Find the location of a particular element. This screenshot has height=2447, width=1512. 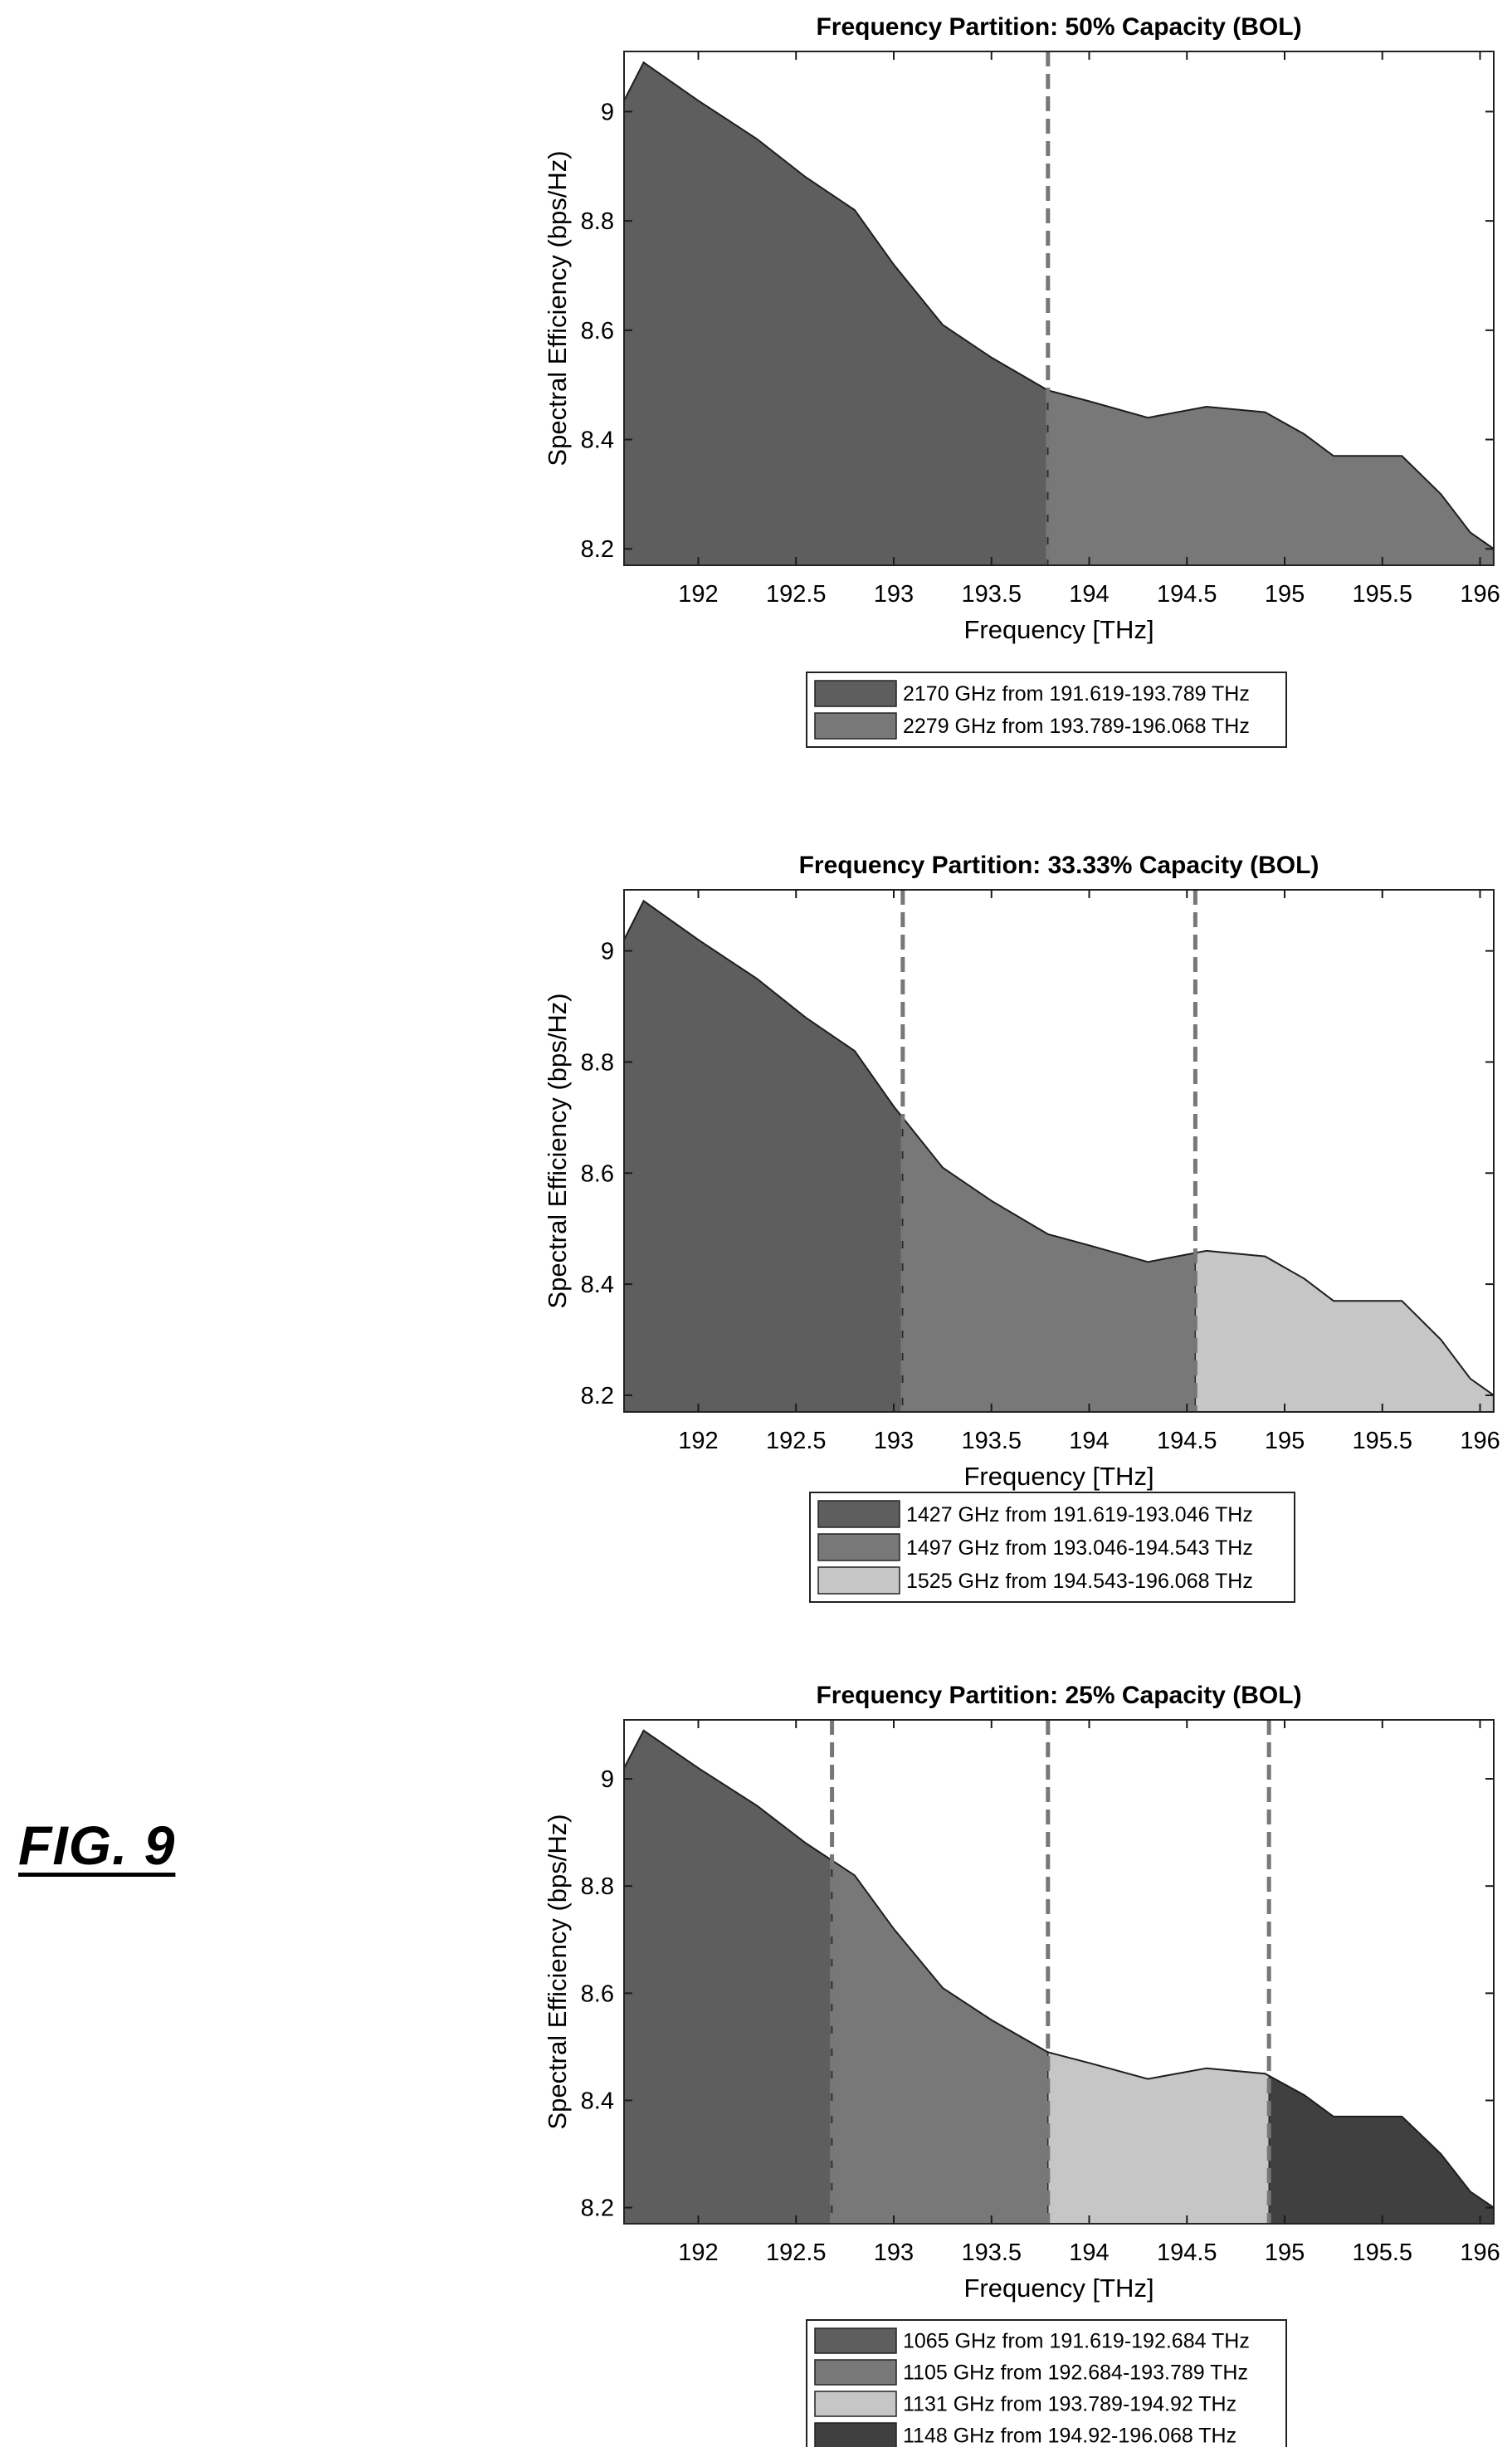

legend-label-3: 1525 GHz from 194.543-196.068 THz is located at coordinates (1079, 1581).